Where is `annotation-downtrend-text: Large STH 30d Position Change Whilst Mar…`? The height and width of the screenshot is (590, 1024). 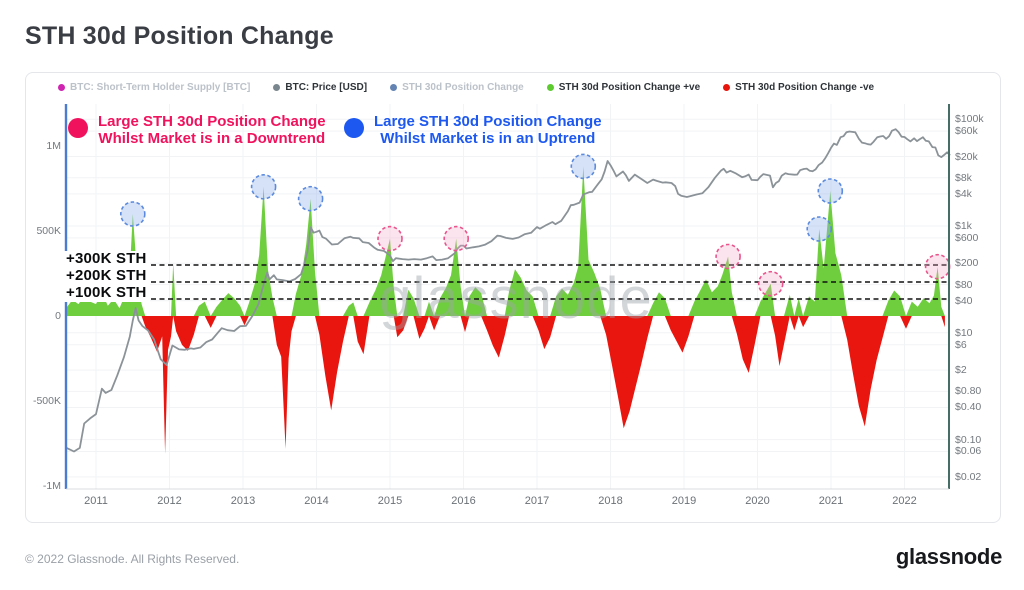
annotation-downtrend-text: Large STH 30d Position Change Whilst Mar… is located at coordinates (212, 130).